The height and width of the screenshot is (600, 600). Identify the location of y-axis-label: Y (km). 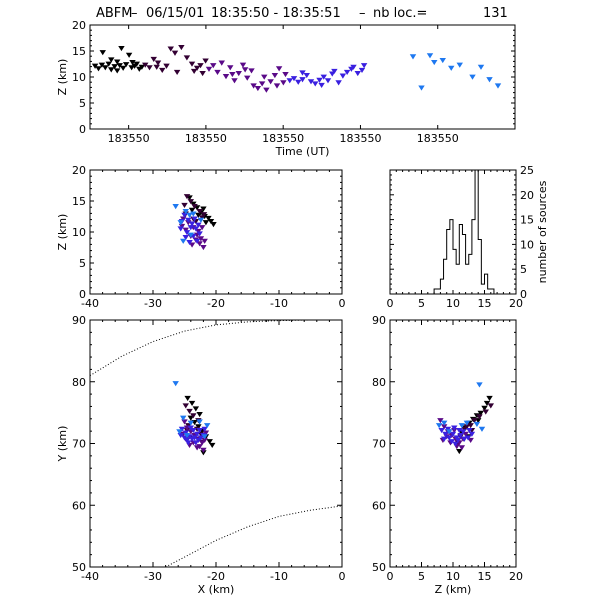
(62, 444).